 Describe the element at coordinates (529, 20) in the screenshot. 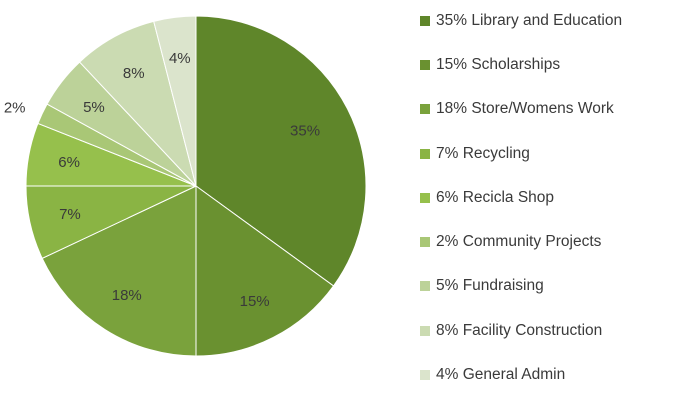

I see `legend-label: 35% Library and Education` at that location.